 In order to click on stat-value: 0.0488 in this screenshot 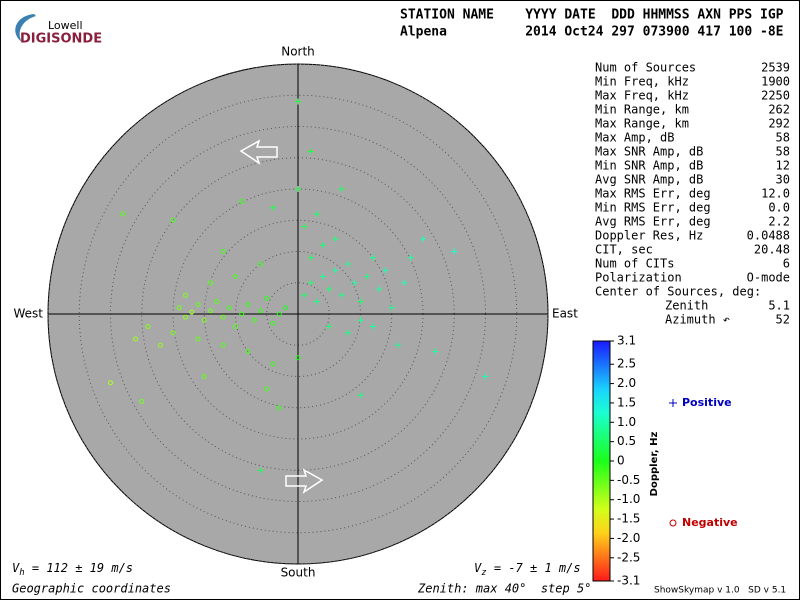, I will do `click(768, 236)`.